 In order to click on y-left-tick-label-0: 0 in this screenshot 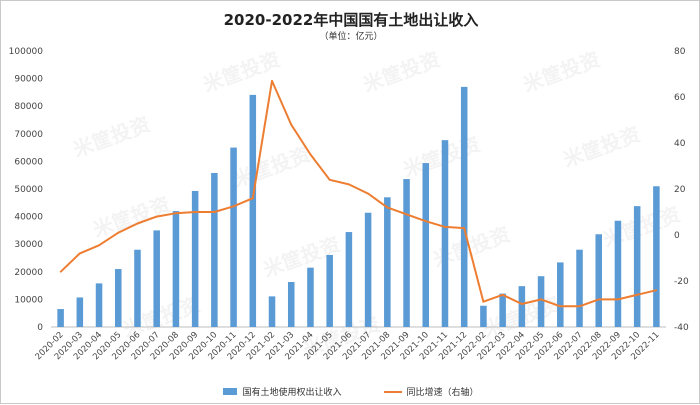, I will do `click(40, 328)`.